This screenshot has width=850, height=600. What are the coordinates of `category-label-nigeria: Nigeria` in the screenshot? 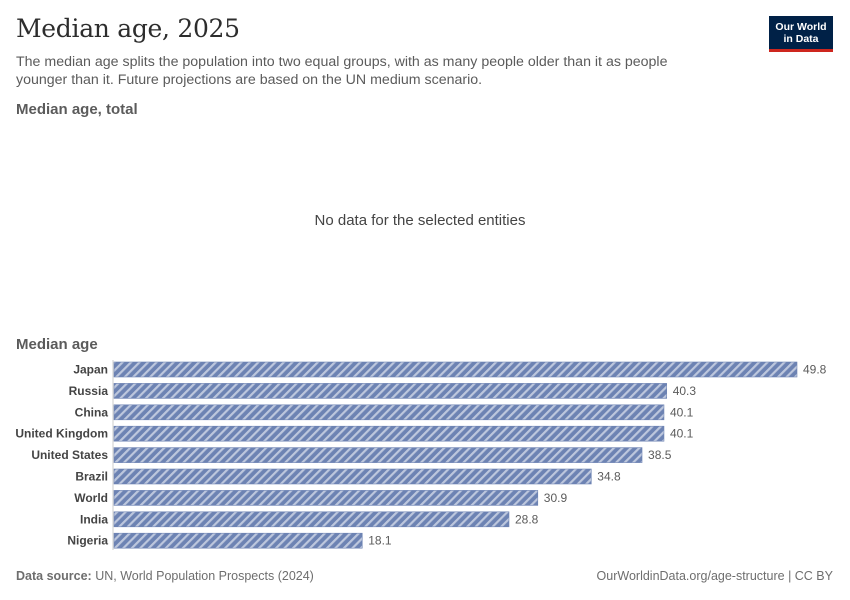 It's located at (87, 541).